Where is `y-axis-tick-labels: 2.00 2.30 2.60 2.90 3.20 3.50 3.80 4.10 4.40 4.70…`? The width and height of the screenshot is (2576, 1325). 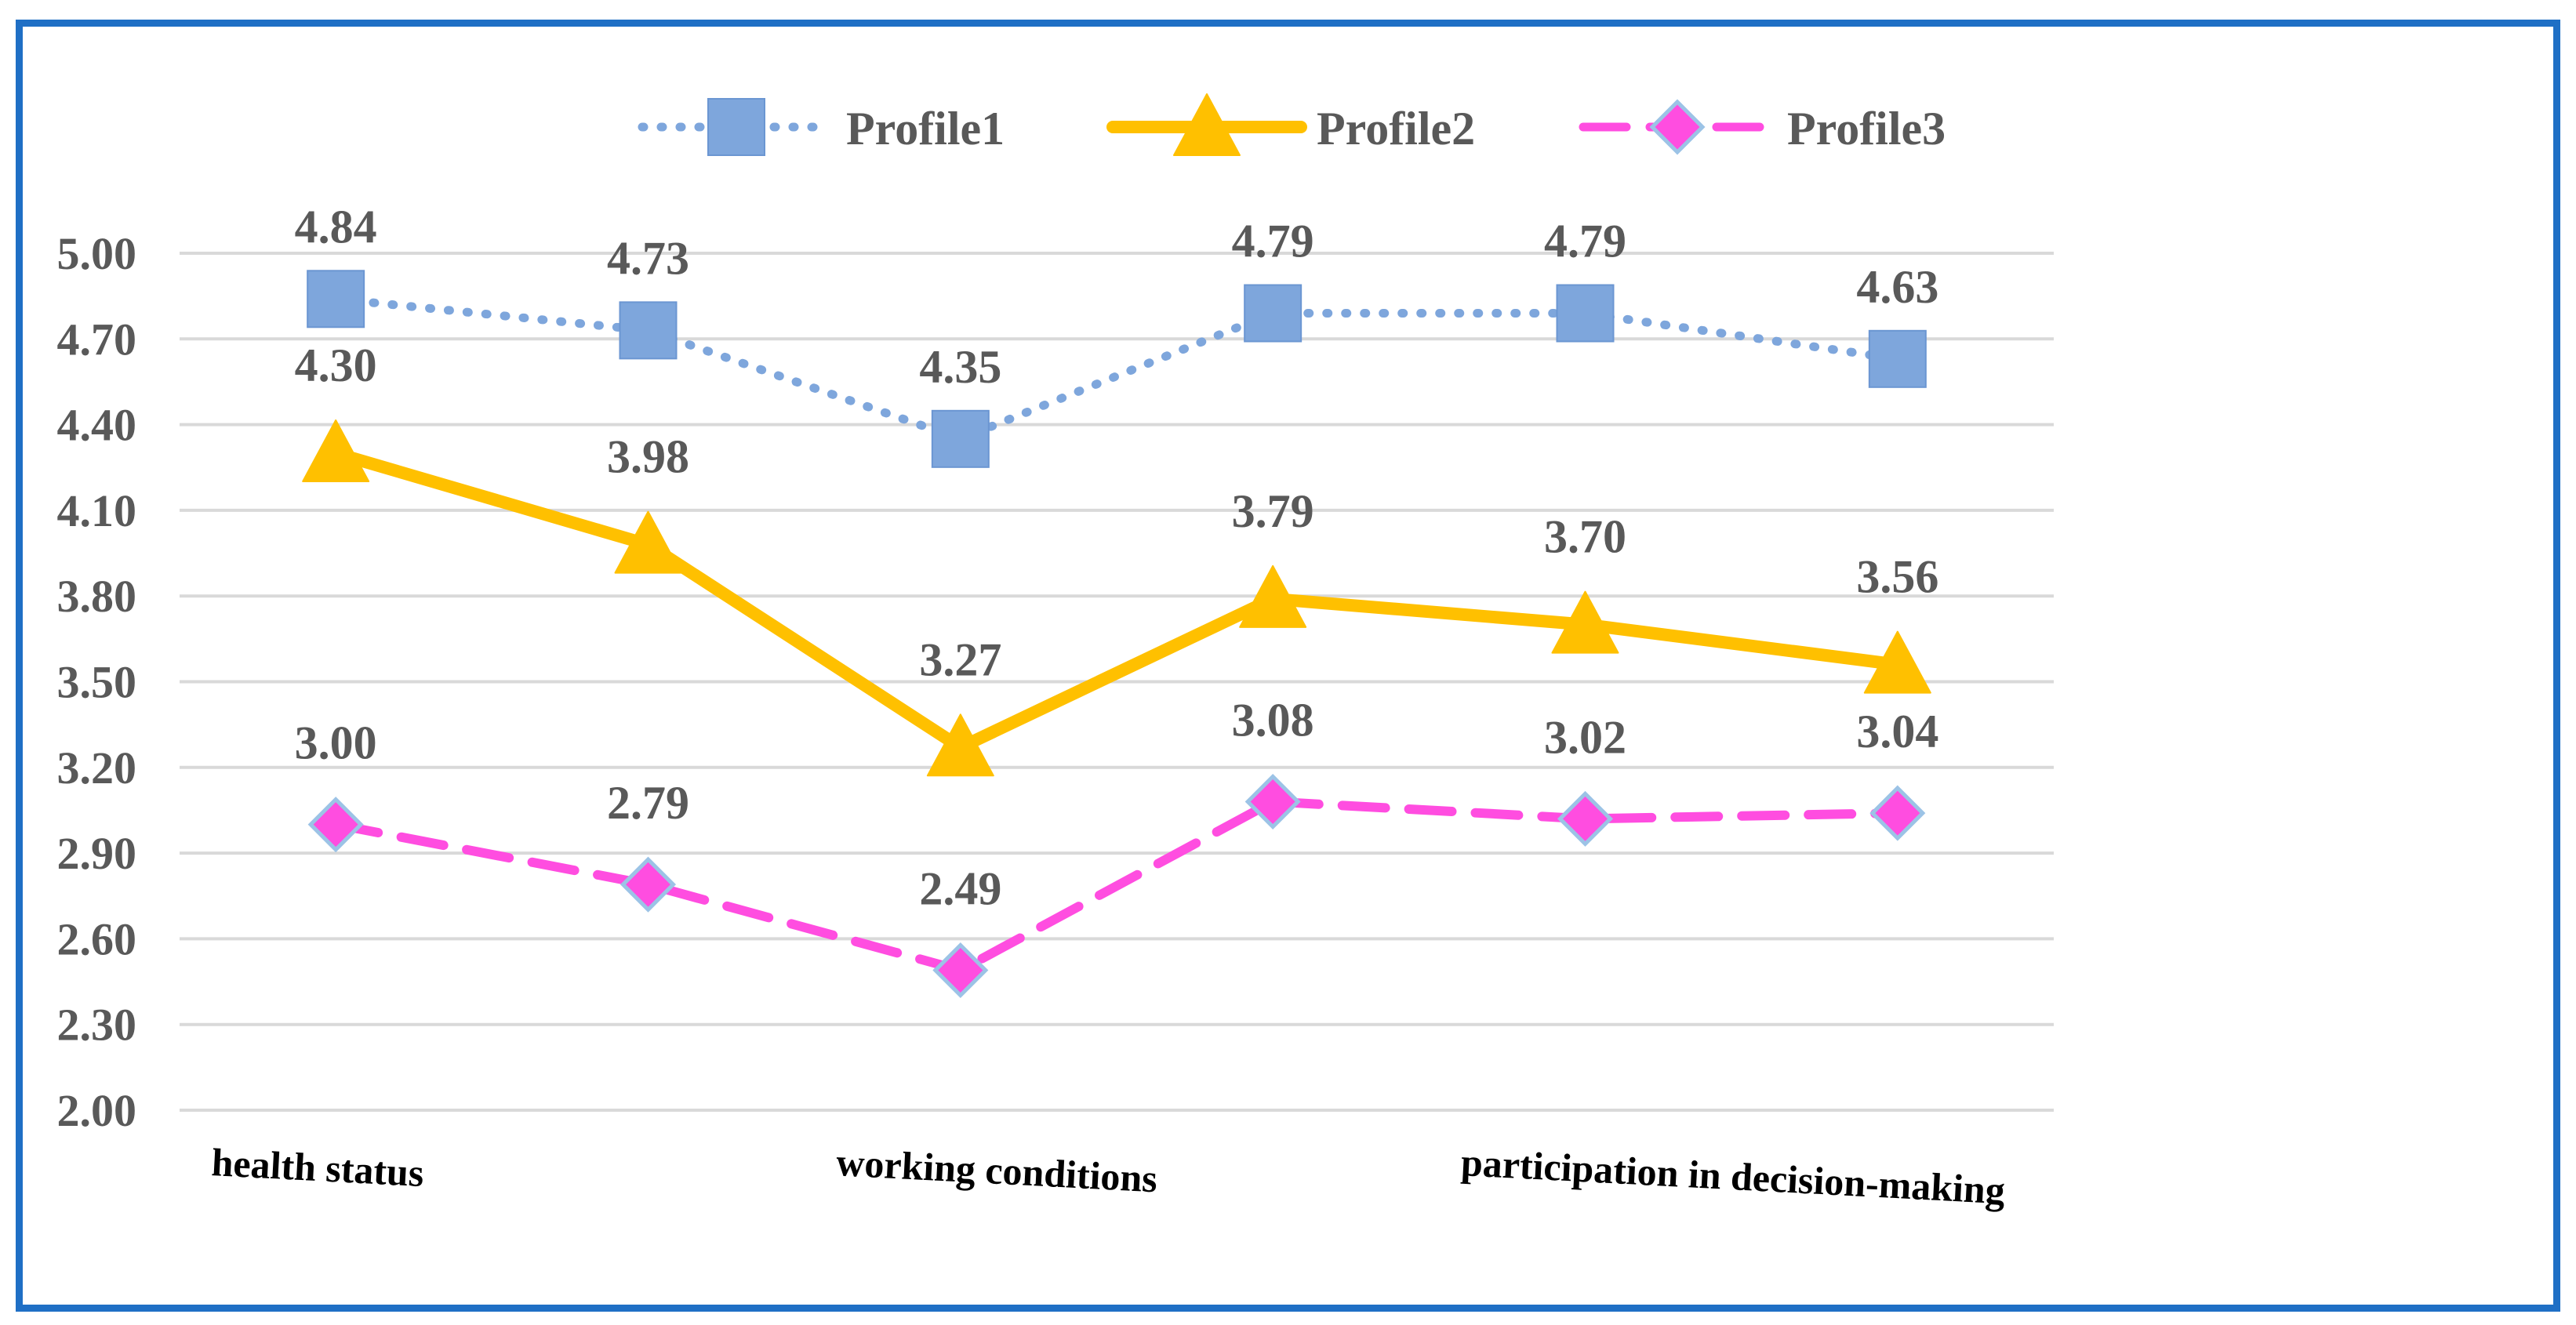
y-axis-tick-labels: 2.00 2.30 2.60 2.90 3.20 3.50 3.80 4.10 4.40 4.70… is located at coordinates (97, 682).